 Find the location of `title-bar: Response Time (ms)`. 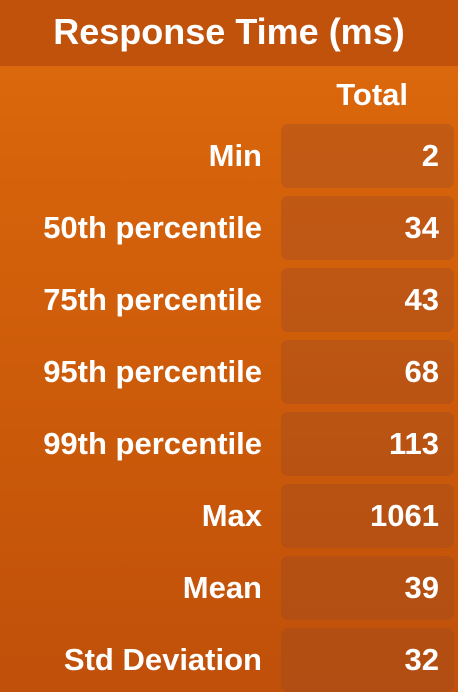

title-bar: Response Time (ms) is located at coordinates (229, 33).